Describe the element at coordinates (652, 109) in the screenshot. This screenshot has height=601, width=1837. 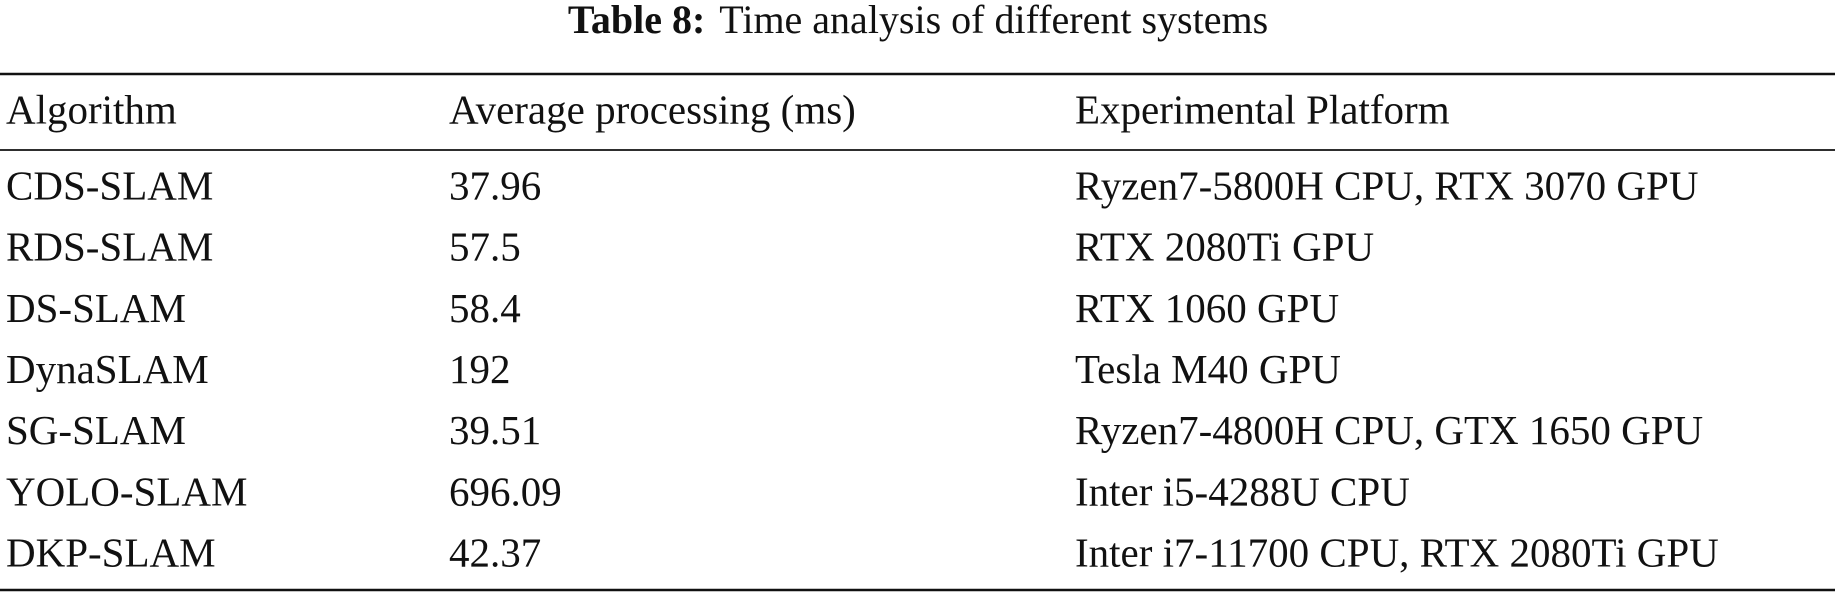
I see `header-cell: Average processing (ms)` at that location.